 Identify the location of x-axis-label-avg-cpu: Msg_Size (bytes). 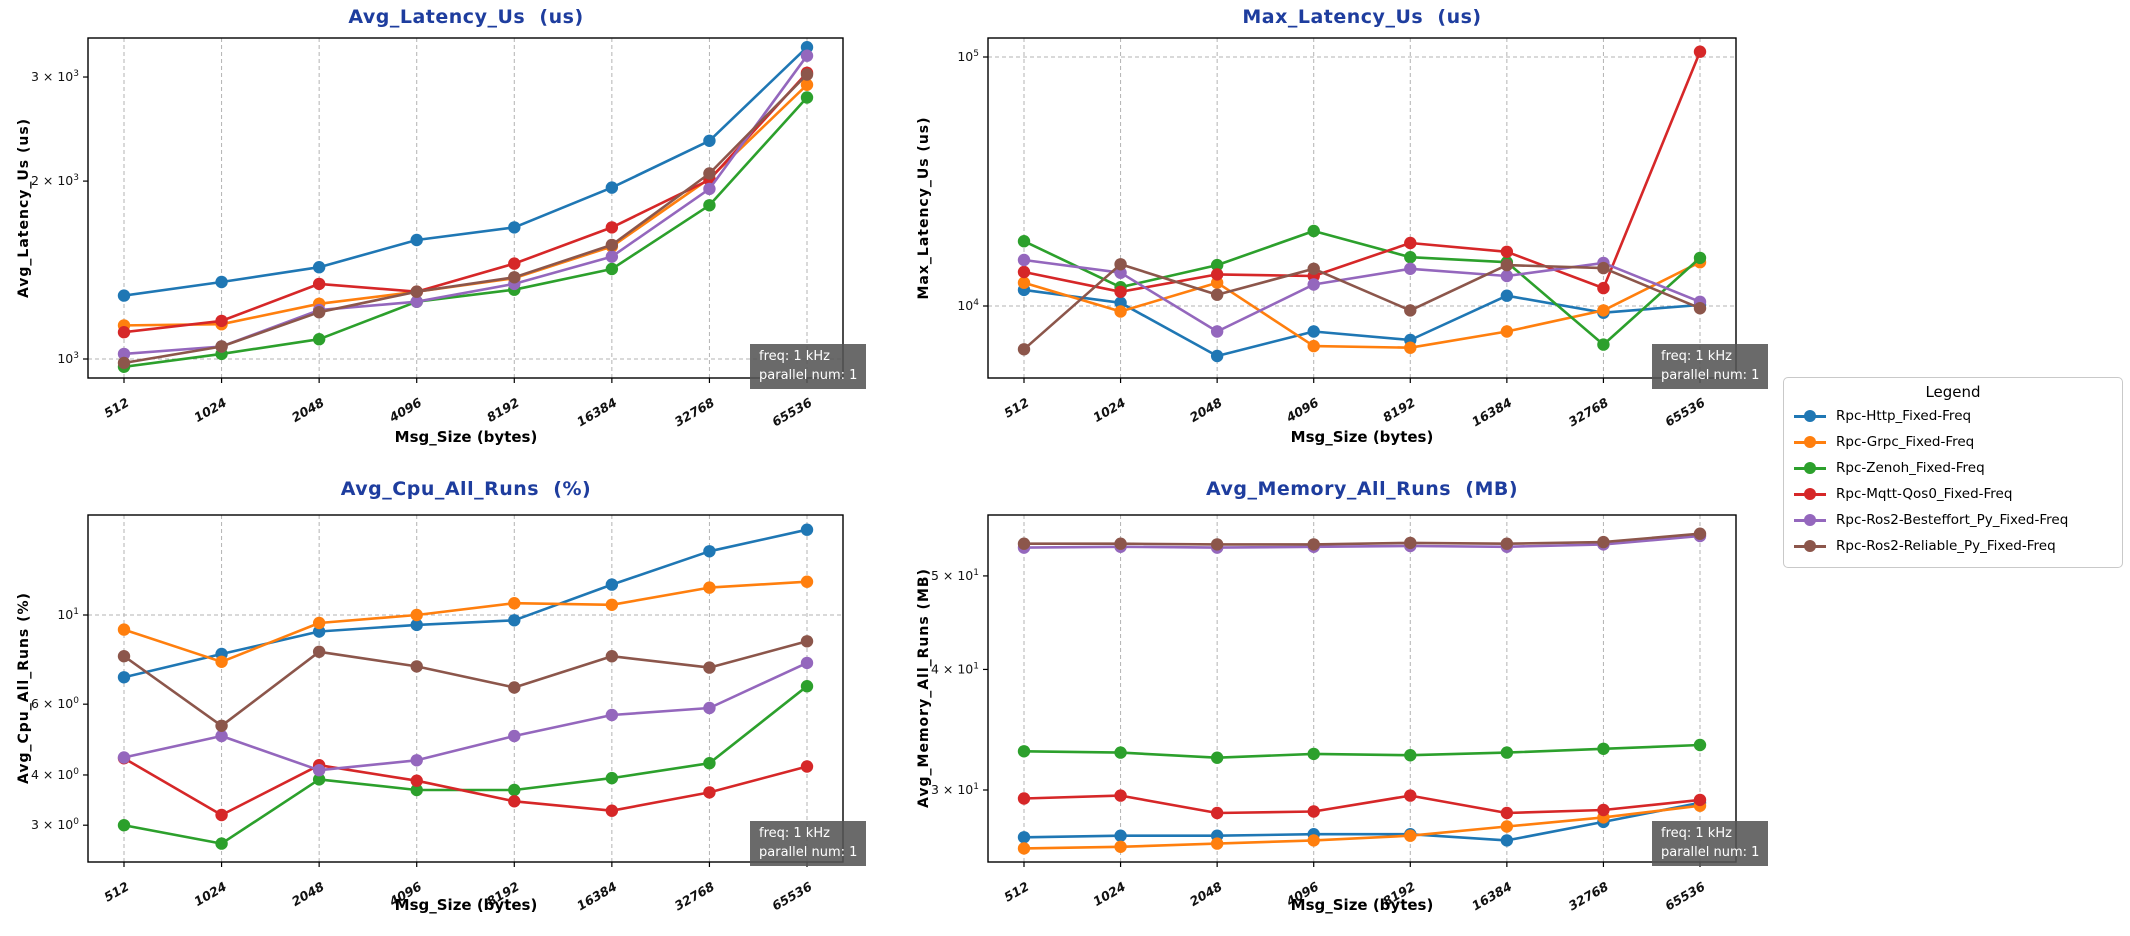
(466, 905).